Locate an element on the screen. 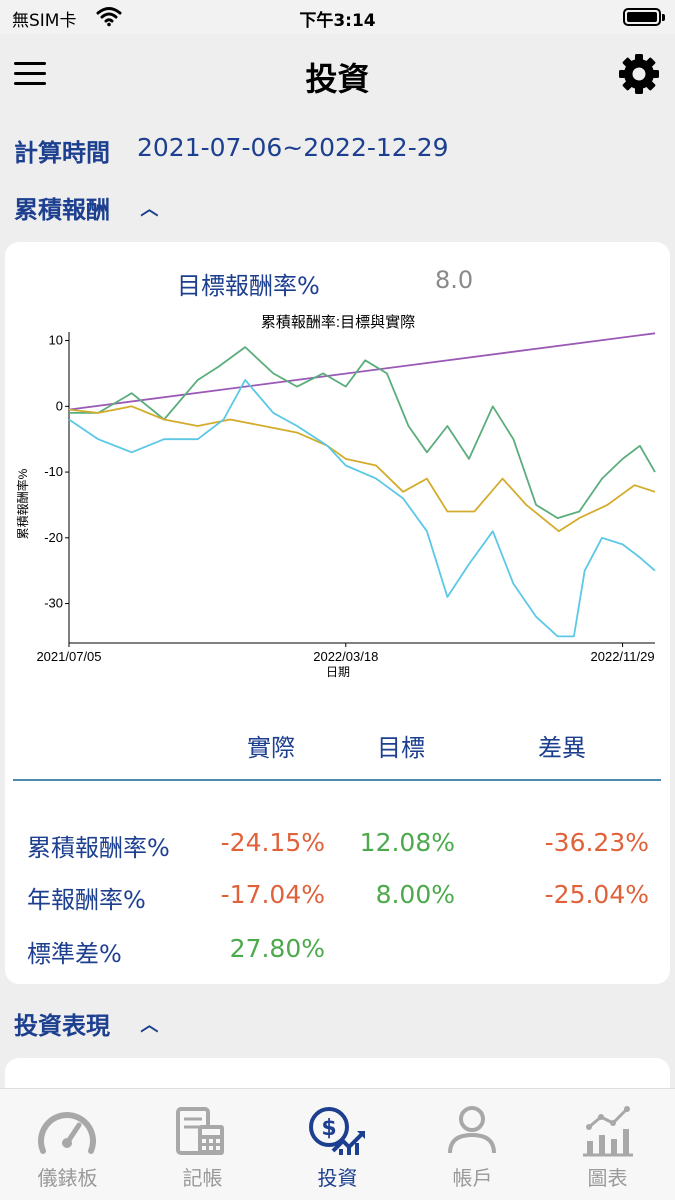  tab-label: 帳戶 is located at coordinates (472, 1178).